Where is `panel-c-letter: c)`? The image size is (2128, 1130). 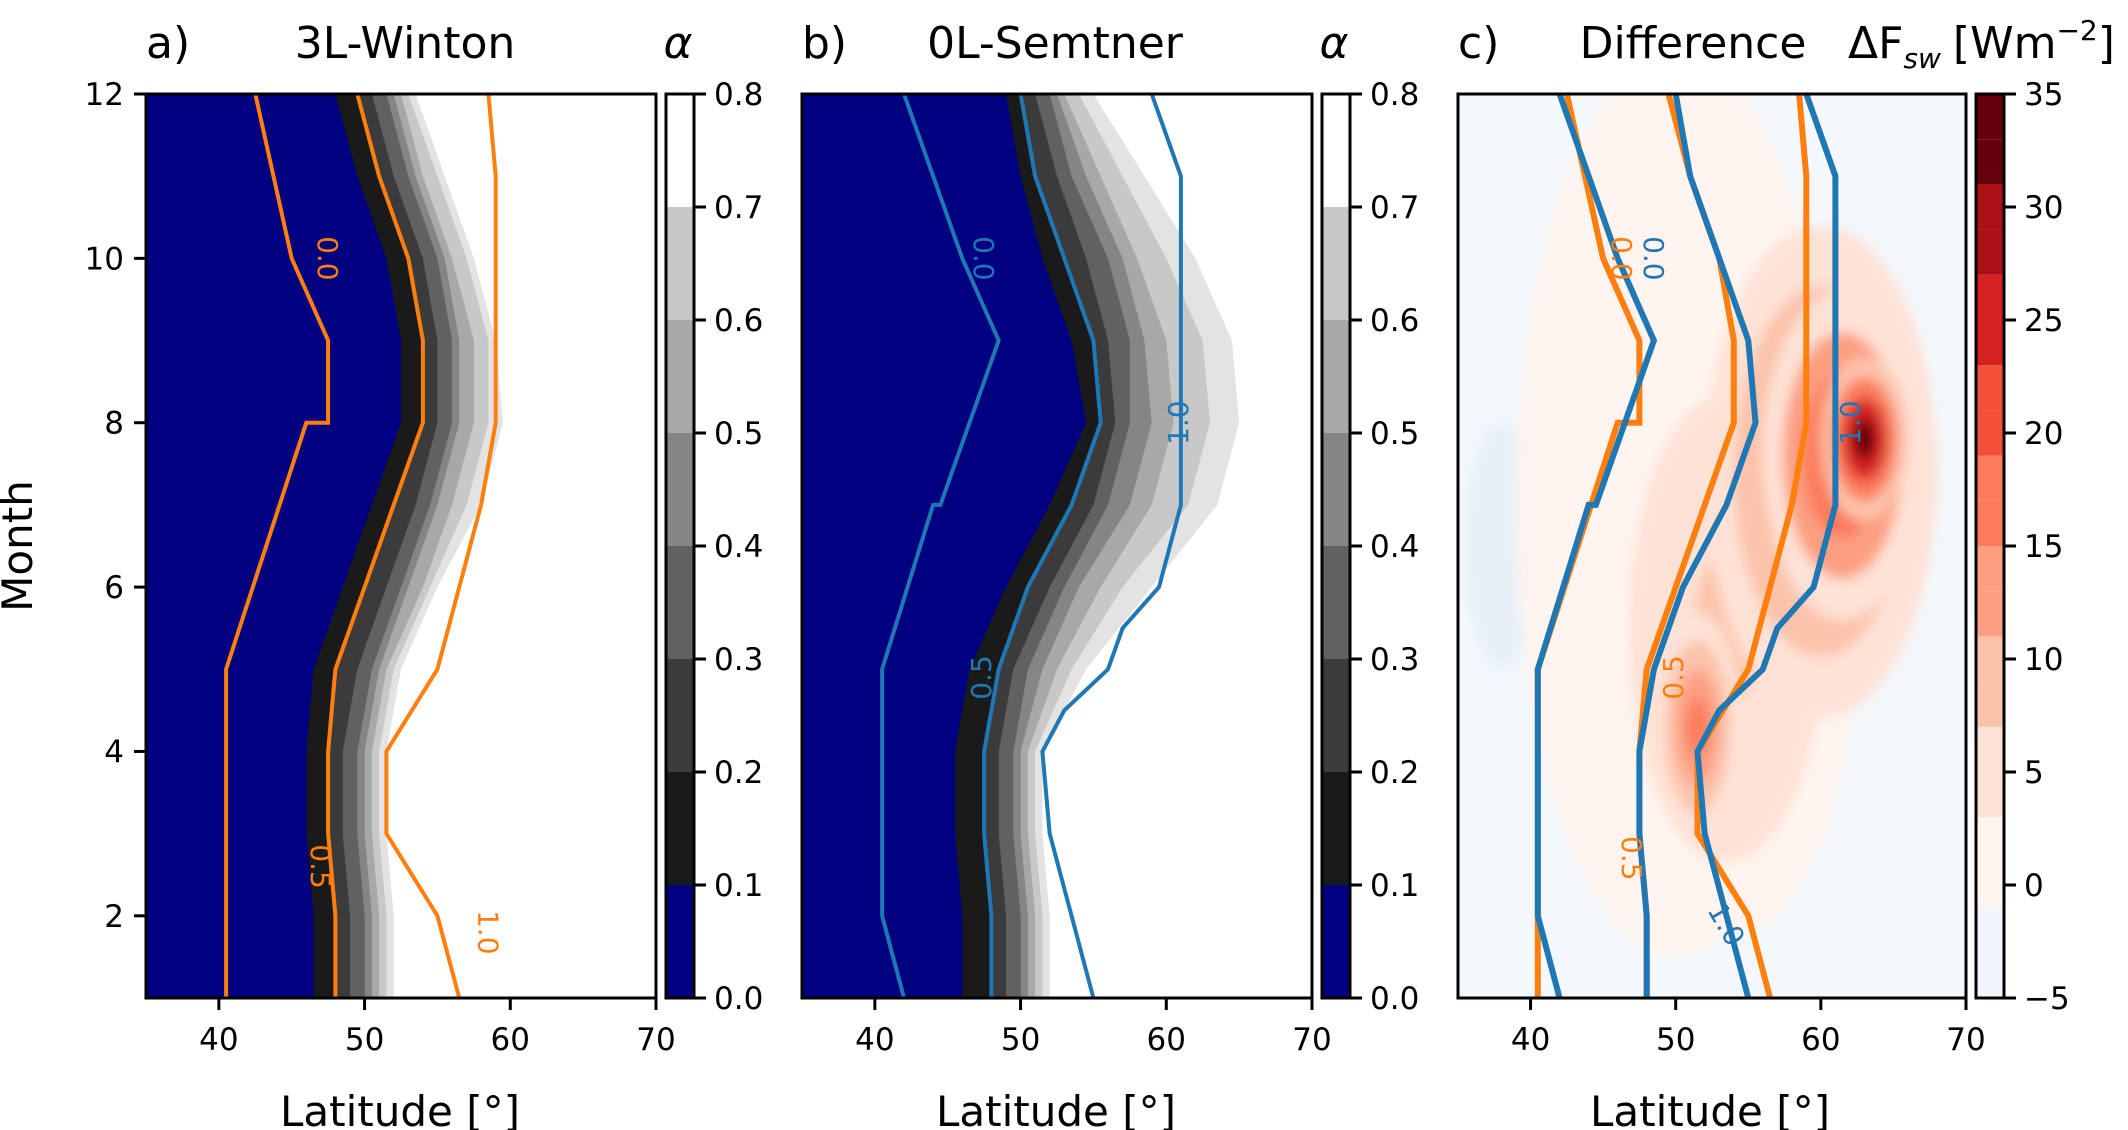
panel-c-letter: c) is located at coordinates (1478, 43).